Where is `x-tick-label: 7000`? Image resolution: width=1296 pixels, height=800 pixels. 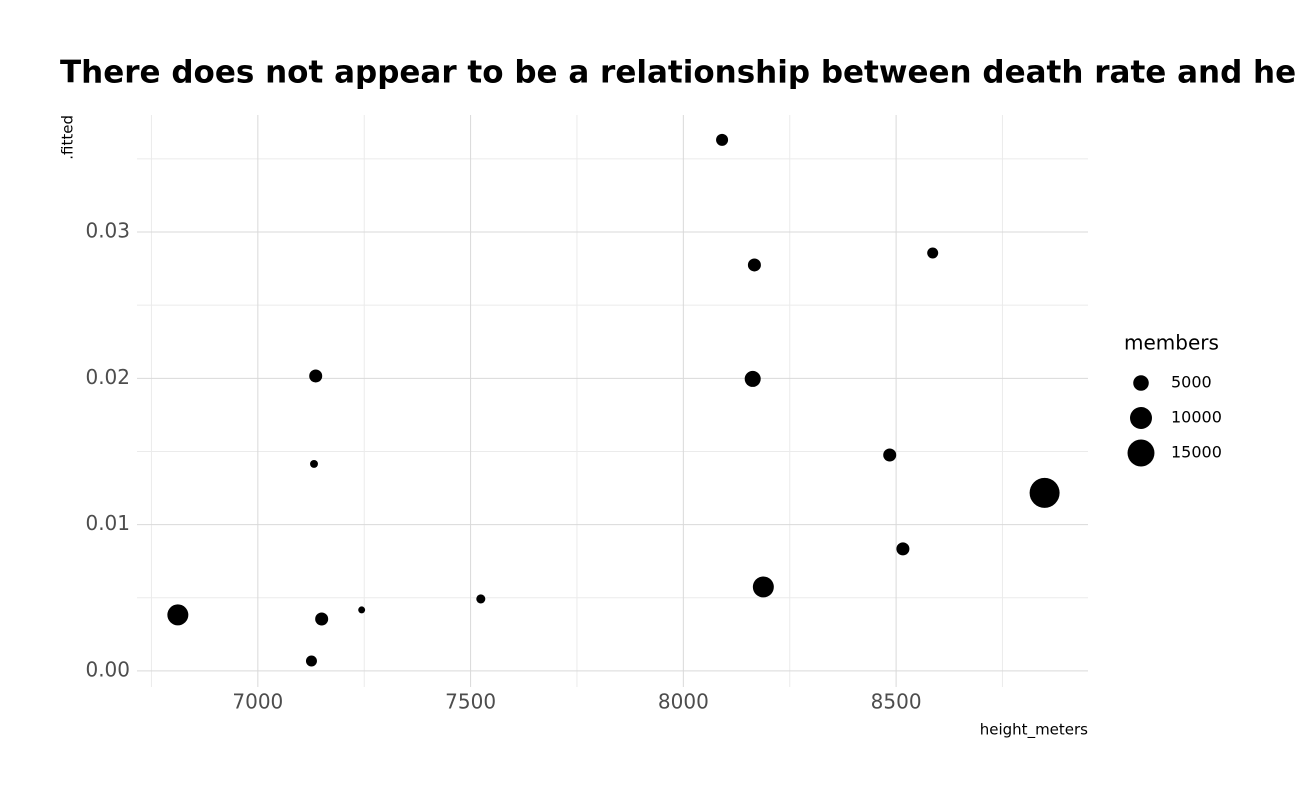 x-tick-label: 7000 is located at coordinates (257, 702).